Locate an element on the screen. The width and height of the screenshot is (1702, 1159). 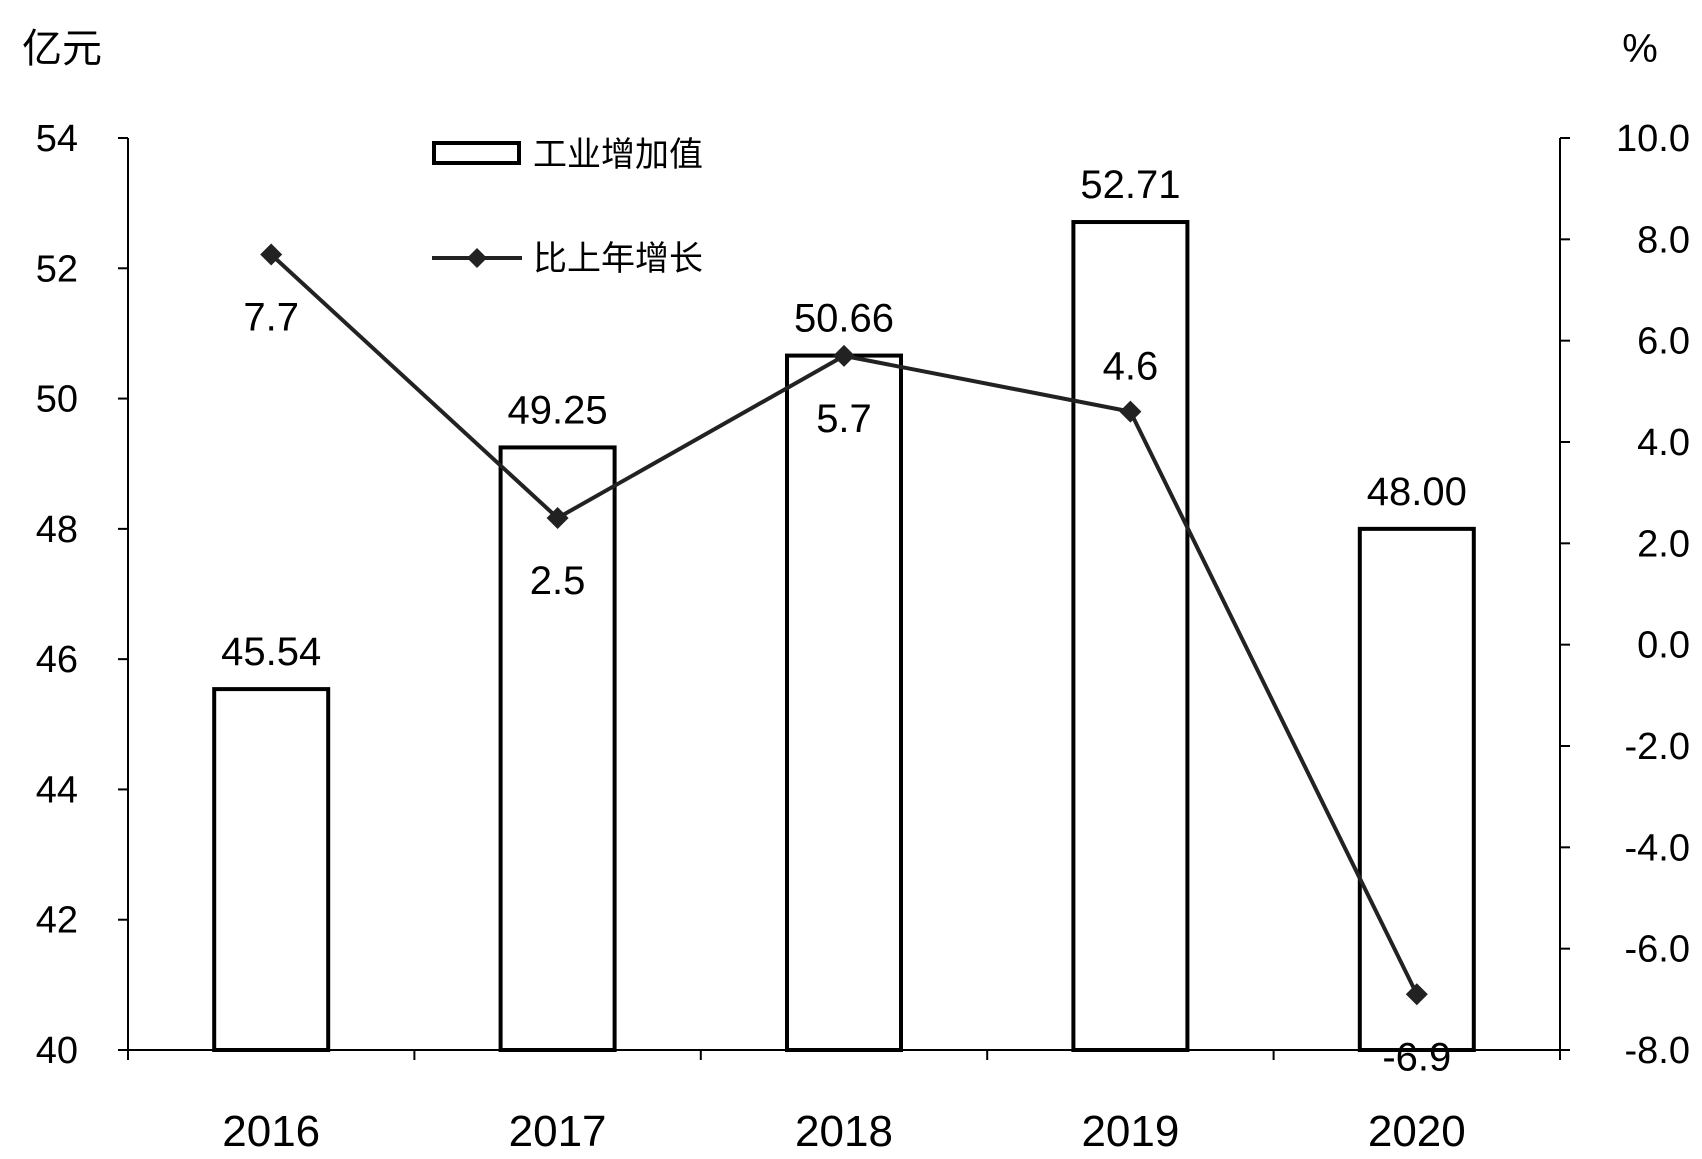
bar-value-label: 45.54 is located at coordinates (271, 652).